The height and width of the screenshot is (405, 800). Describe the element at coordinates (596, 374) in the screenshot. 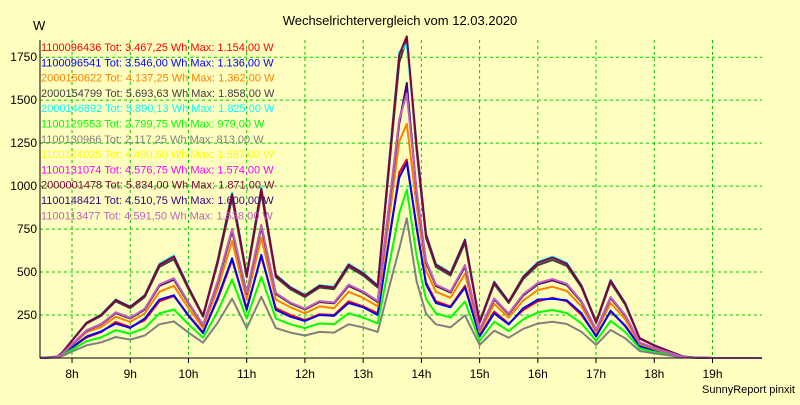

I see `x-tick-label: 17h` at that location.